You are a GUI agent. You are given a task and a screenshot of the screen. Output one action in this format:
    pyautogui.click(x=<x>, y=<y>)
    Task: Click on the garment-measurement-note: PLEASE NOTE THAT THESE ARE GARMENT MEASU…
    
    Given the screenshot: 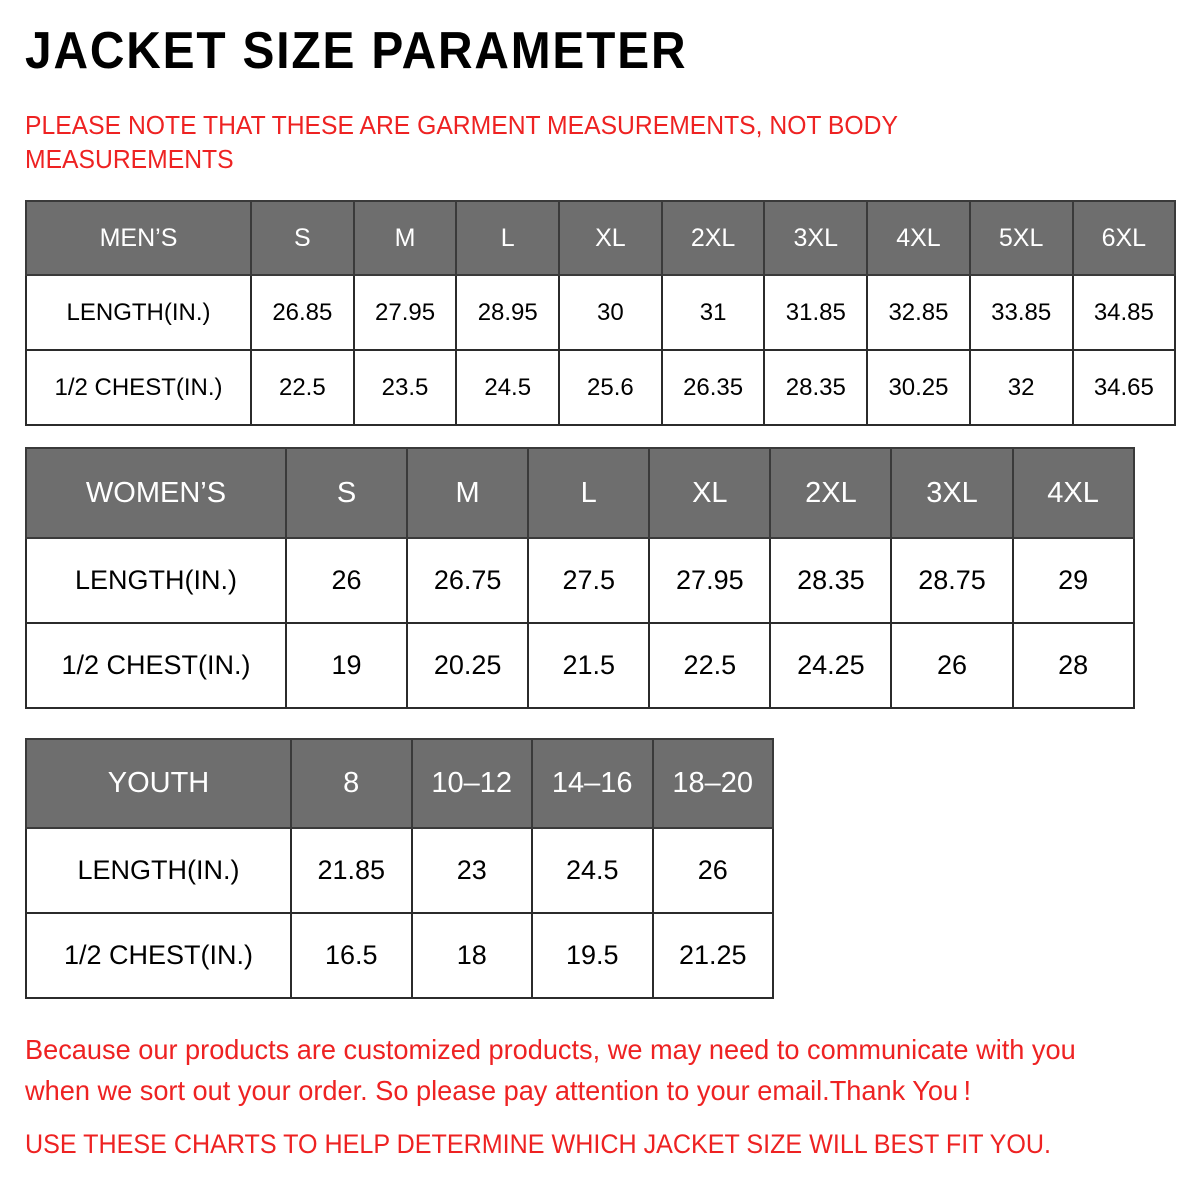 What is the action you would take?
    pyautogui.click(x=461, y=142)
    